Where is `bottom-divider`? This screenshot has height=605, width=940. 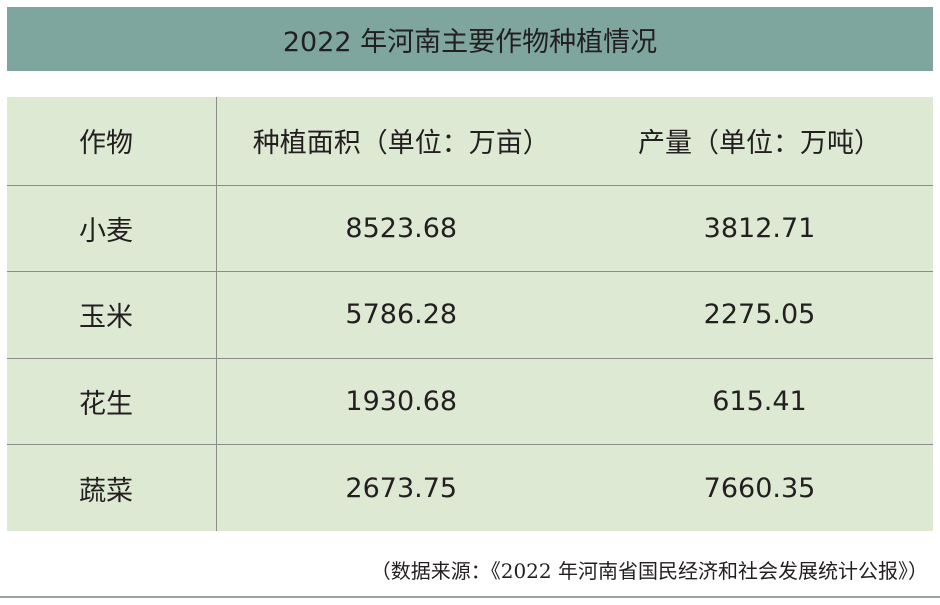 bottom-divider is located at coordinates (470, 597).